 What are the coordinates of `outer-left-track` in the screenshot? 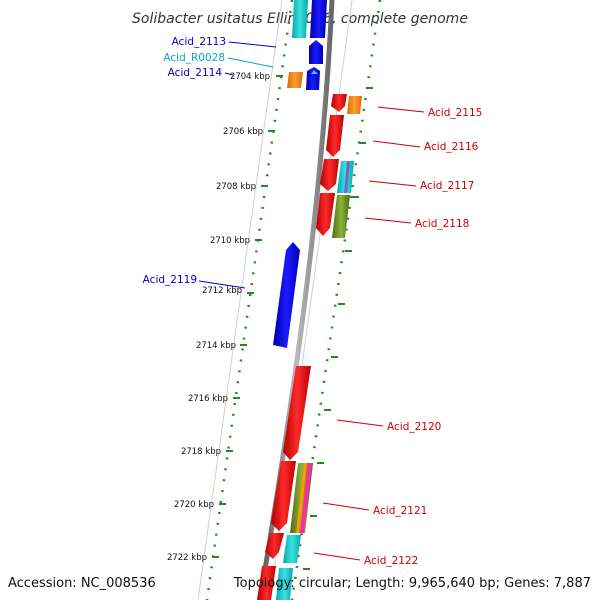 It's located at (249, 300).